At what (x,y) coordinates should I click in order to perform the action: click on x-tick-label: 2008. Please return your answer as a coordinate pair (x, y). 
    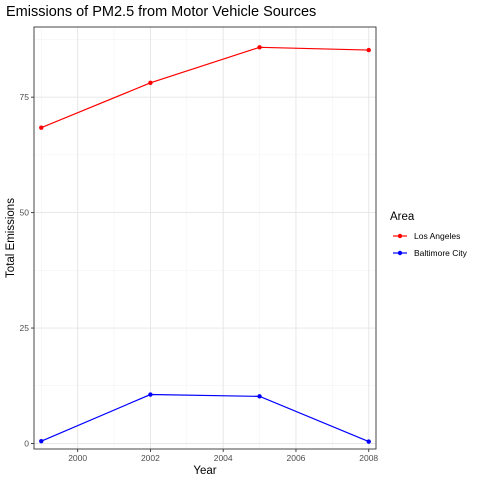
    Looking at the image, I should click on (368, 458).